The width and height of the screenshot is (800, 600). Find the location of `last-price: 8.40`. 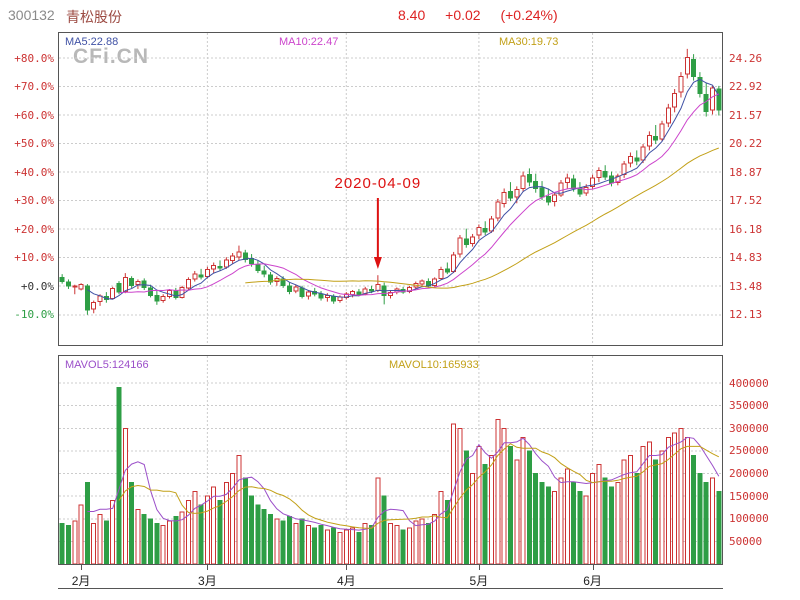

last-price: 8.40 is located at coordinates (412, 15).